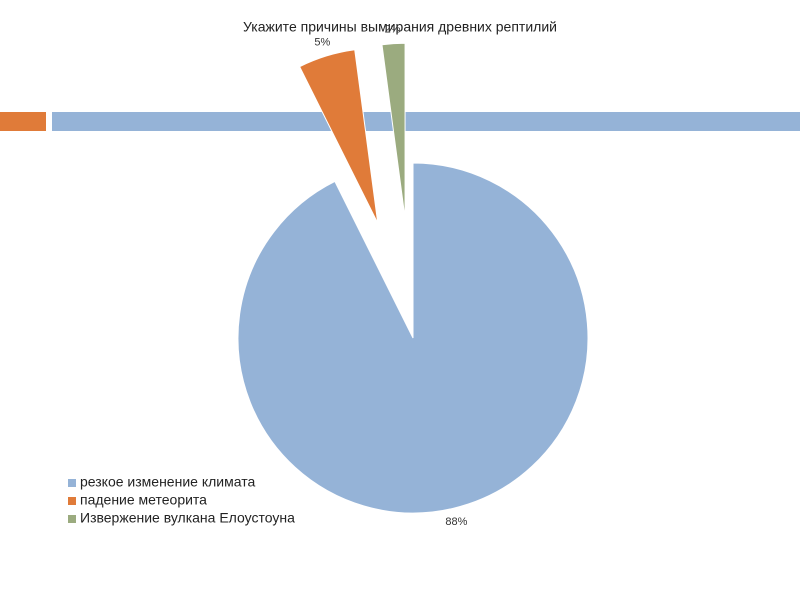 The image size is (800, 600). What do you see at coordinates (23, 121) in the screenshot?
I see `decor-accent` at bounding box center [23, 121].